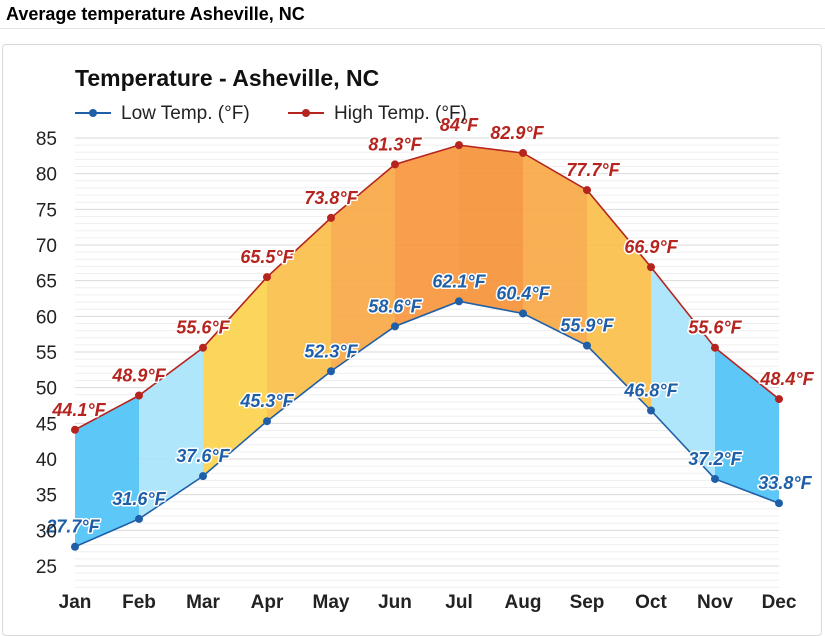  I want to click on x-tick-jul: Jul, so click(458, 602).